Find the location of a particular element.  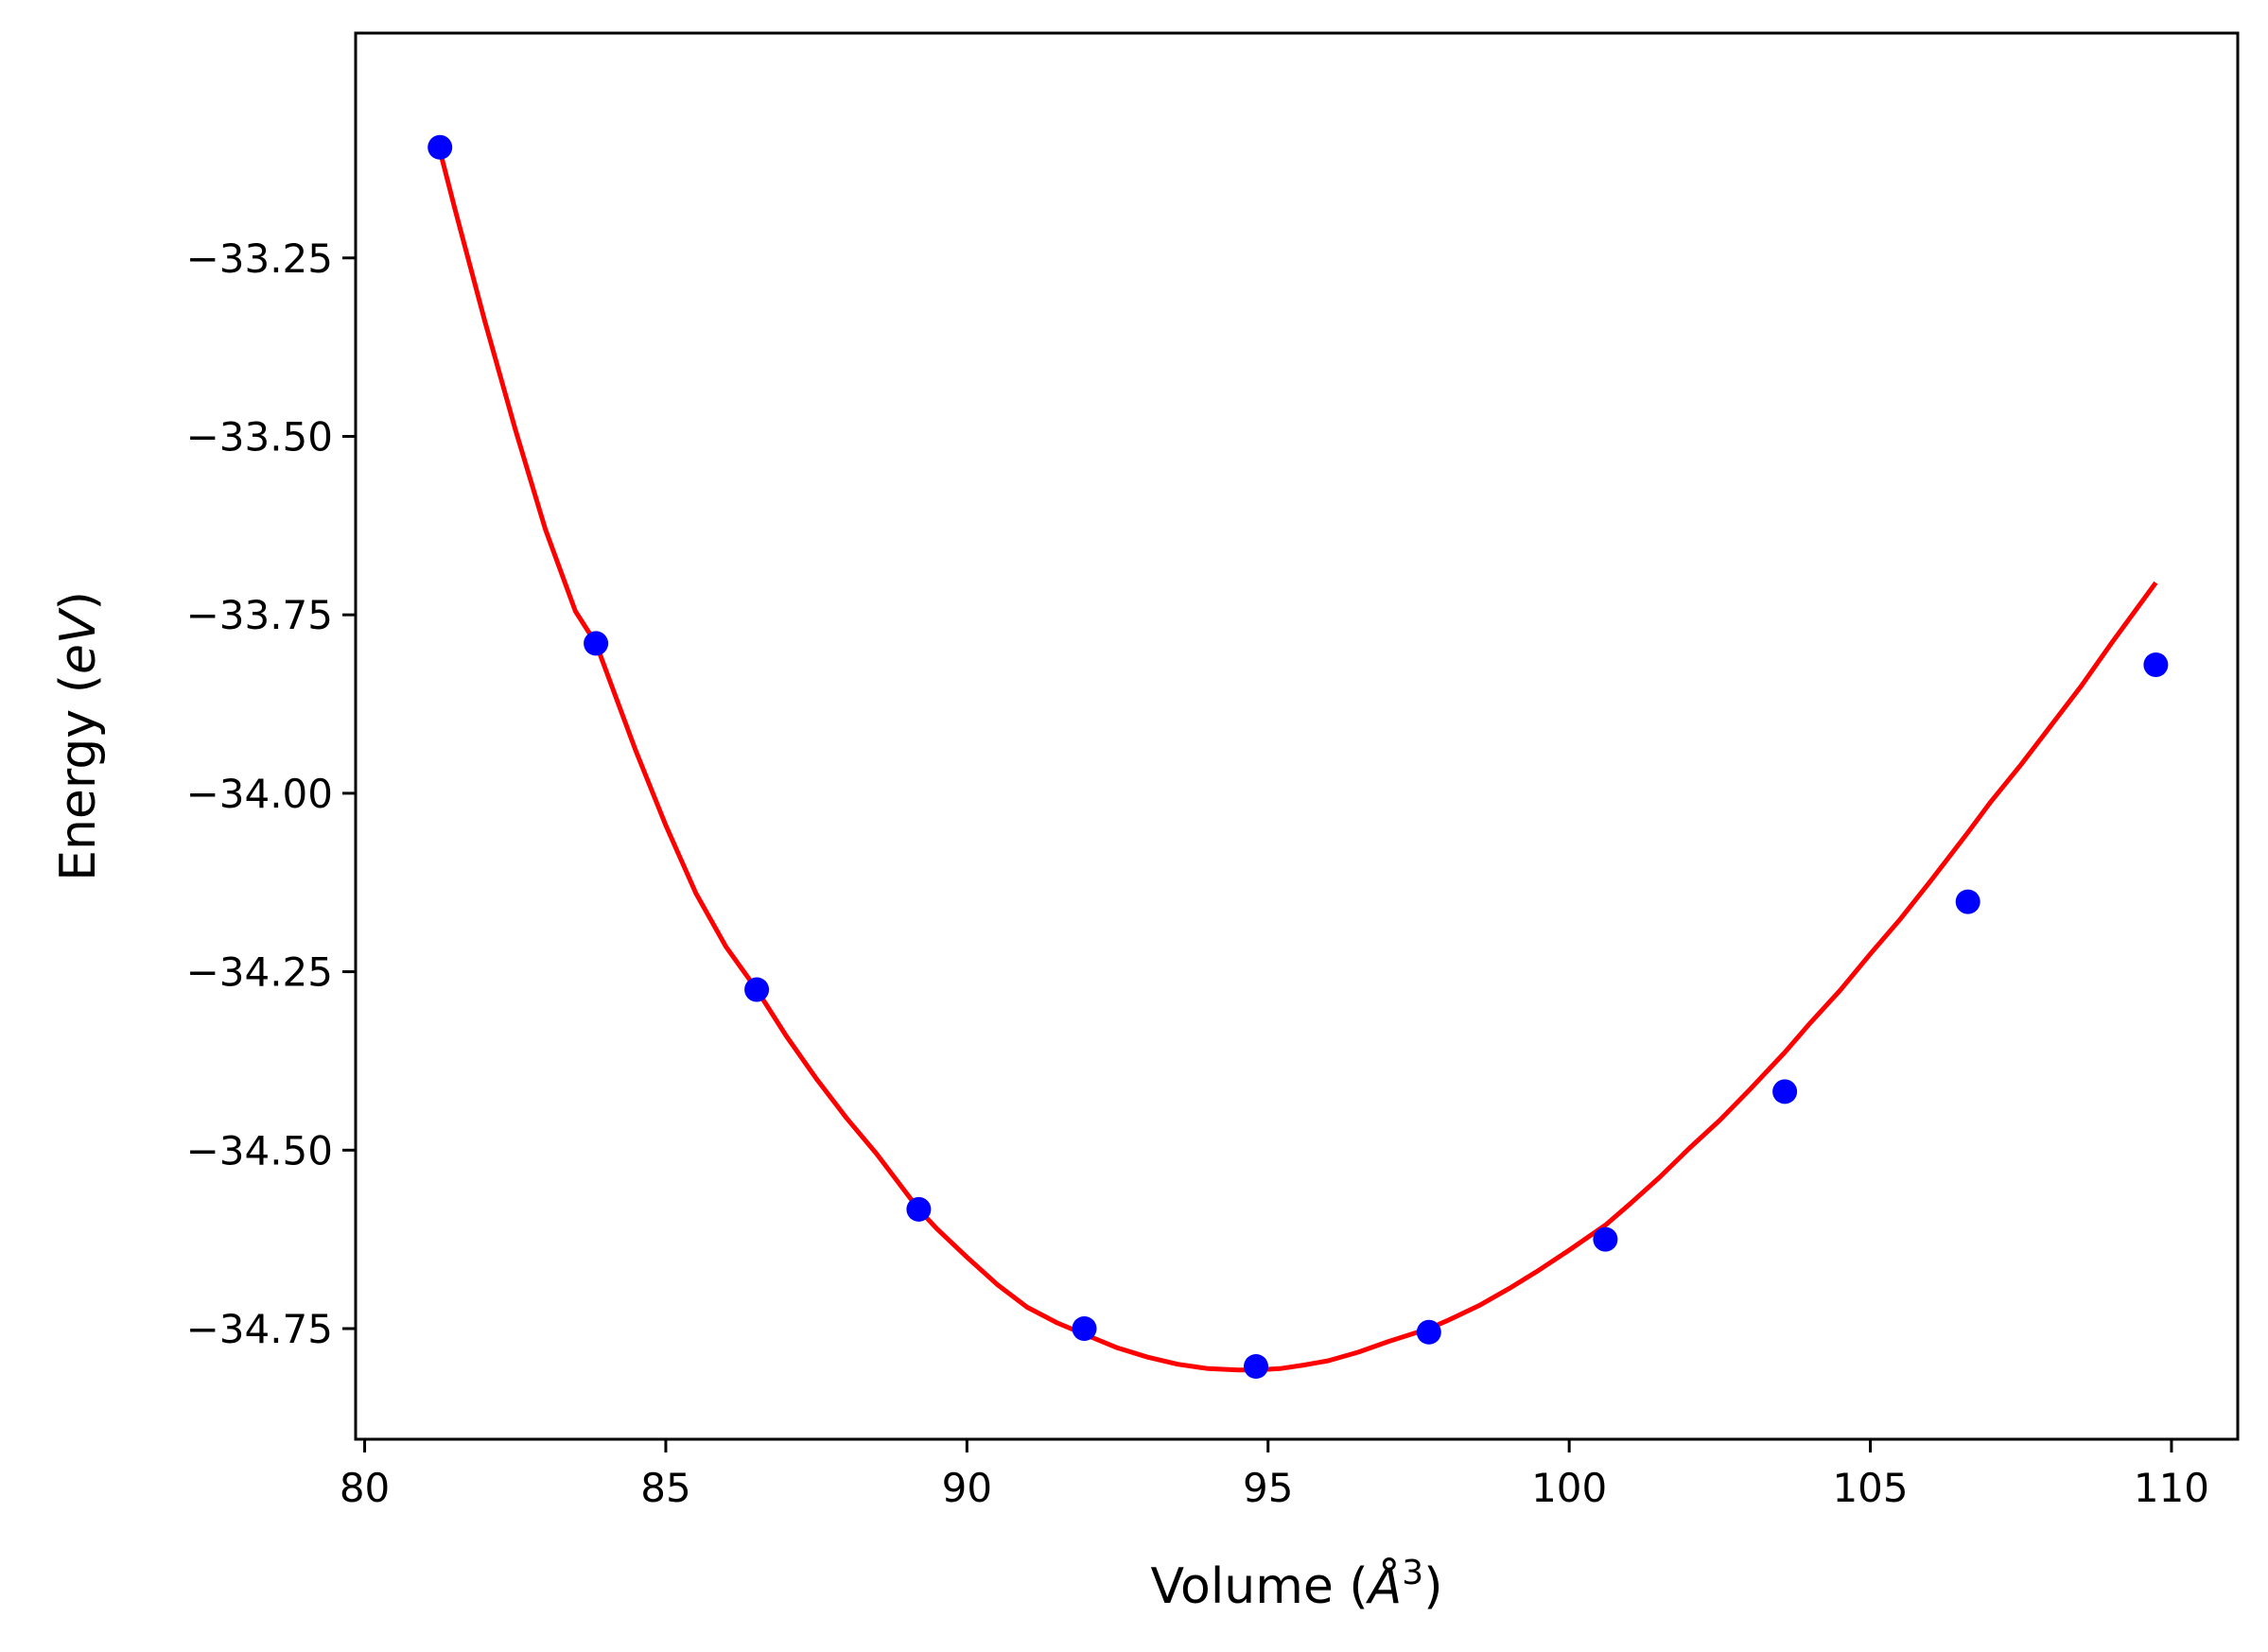

x-axis-label: Volume (Å3) is located at coordinates (1297, 1585).